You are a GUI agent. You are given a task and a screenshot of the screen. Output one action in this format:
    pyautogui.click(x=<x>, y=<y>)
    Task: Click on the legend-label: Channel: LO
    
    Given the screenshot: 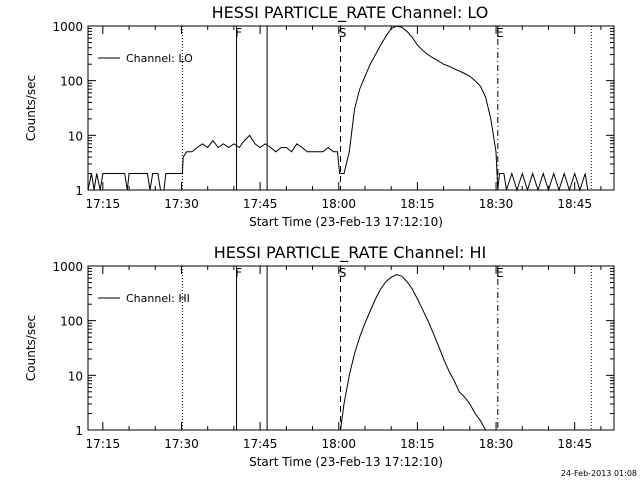 What is the action you would take?
    pyautogui.click(x=159, y=58)
    